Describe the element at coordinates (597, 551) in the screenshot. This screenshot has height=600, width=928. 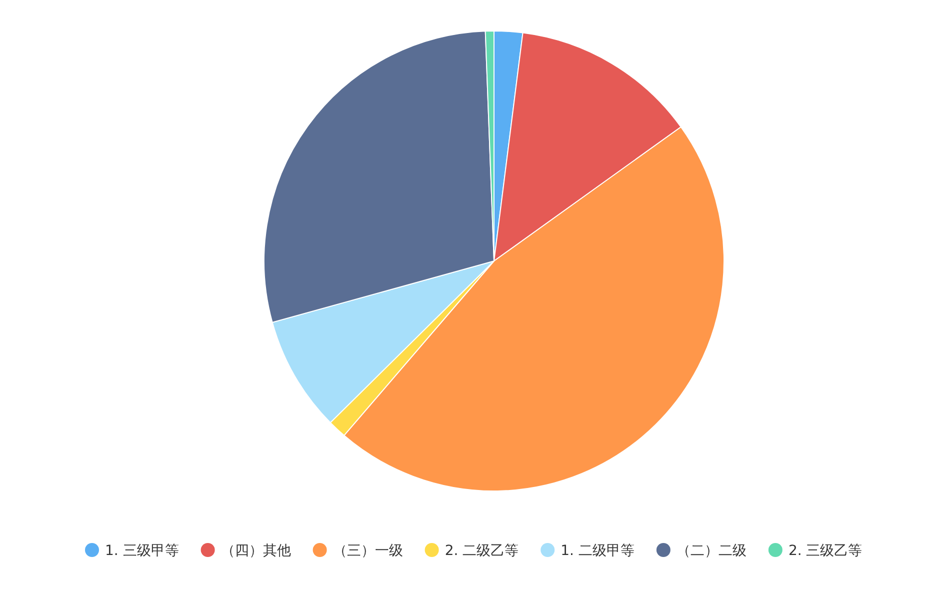
I see `legend-label: 1. 二级甲等` at that location.